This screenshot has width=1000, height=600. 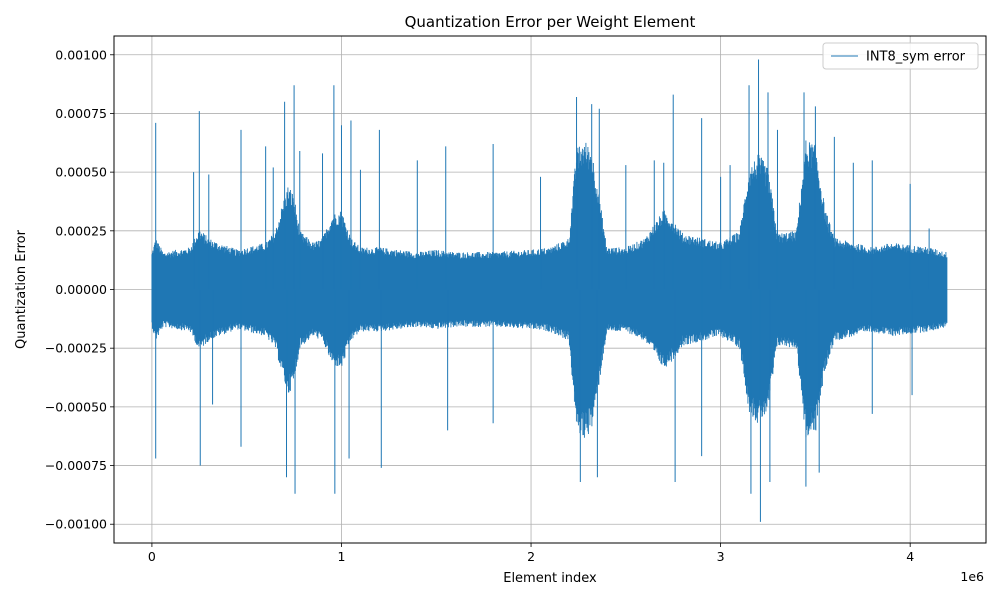 I want to click on y-tick-label: 0.00050, so click(x=81, y=172).